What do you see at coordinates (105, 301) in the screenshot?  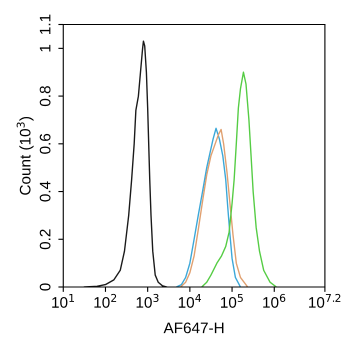 I see `x-tick-label: 10$^{2}$` at bounding box center [105, 301].